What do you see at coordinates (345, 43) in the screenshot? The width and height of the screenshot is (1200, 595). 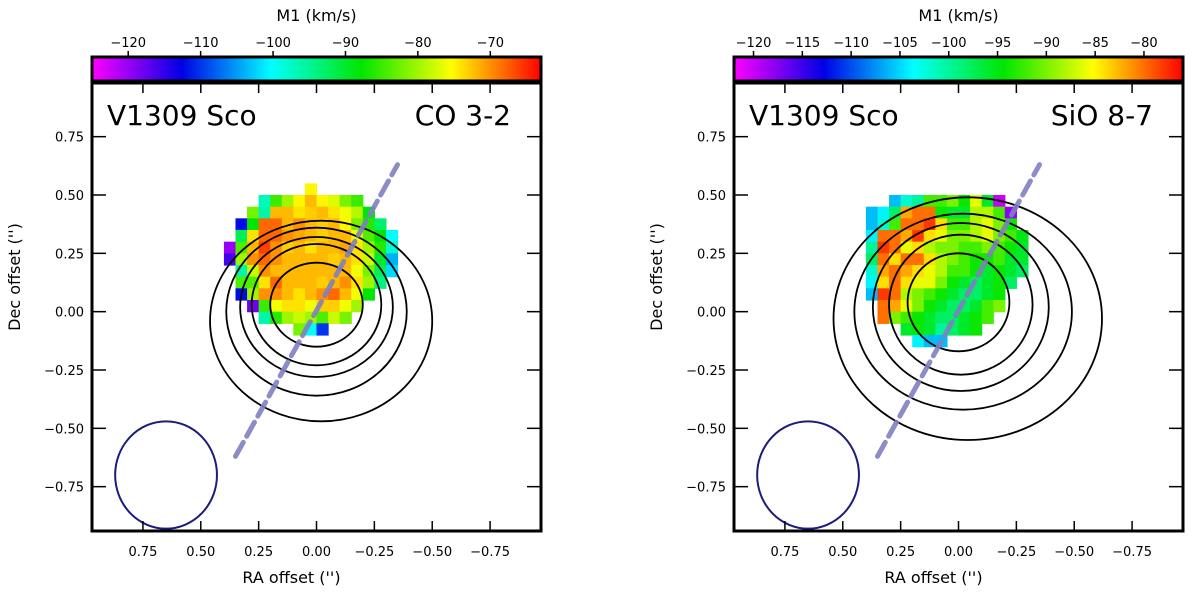 I see `colorbar-tick-label: −90` at bounding box center [345, 43].